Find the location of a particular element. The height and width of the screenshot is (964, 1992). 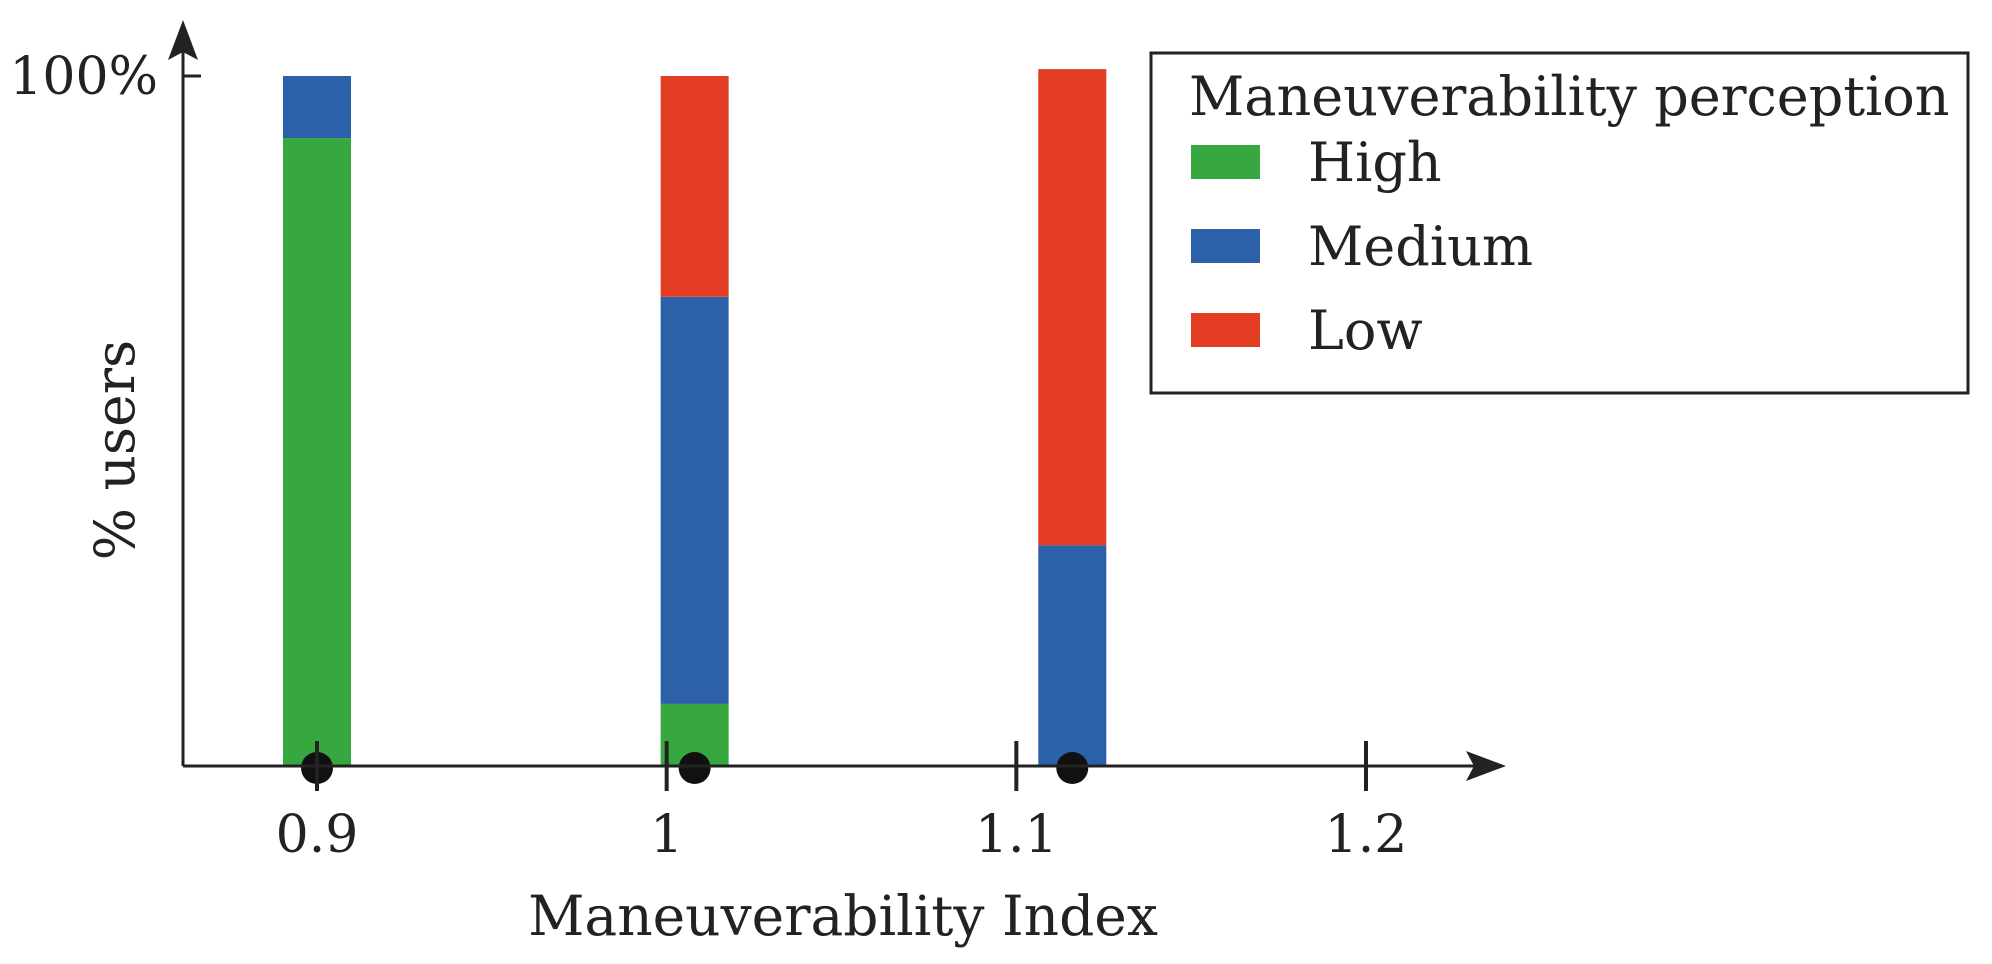

x-tick-label-2: 1.1 is located at coordinates (1016, 835).